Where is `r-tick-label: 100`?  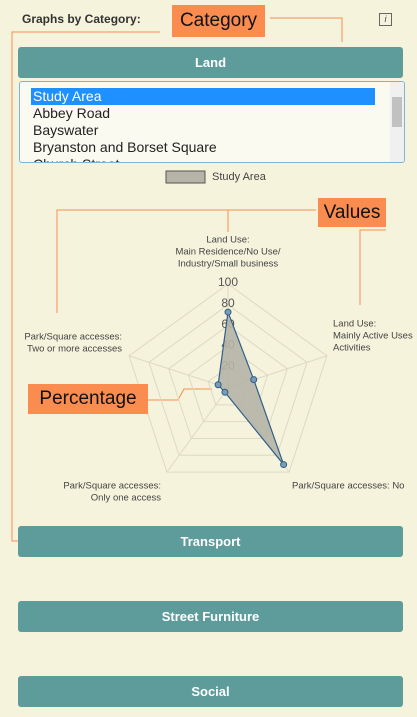
r-tick-label: 100 is located at coordinates (228, 282).